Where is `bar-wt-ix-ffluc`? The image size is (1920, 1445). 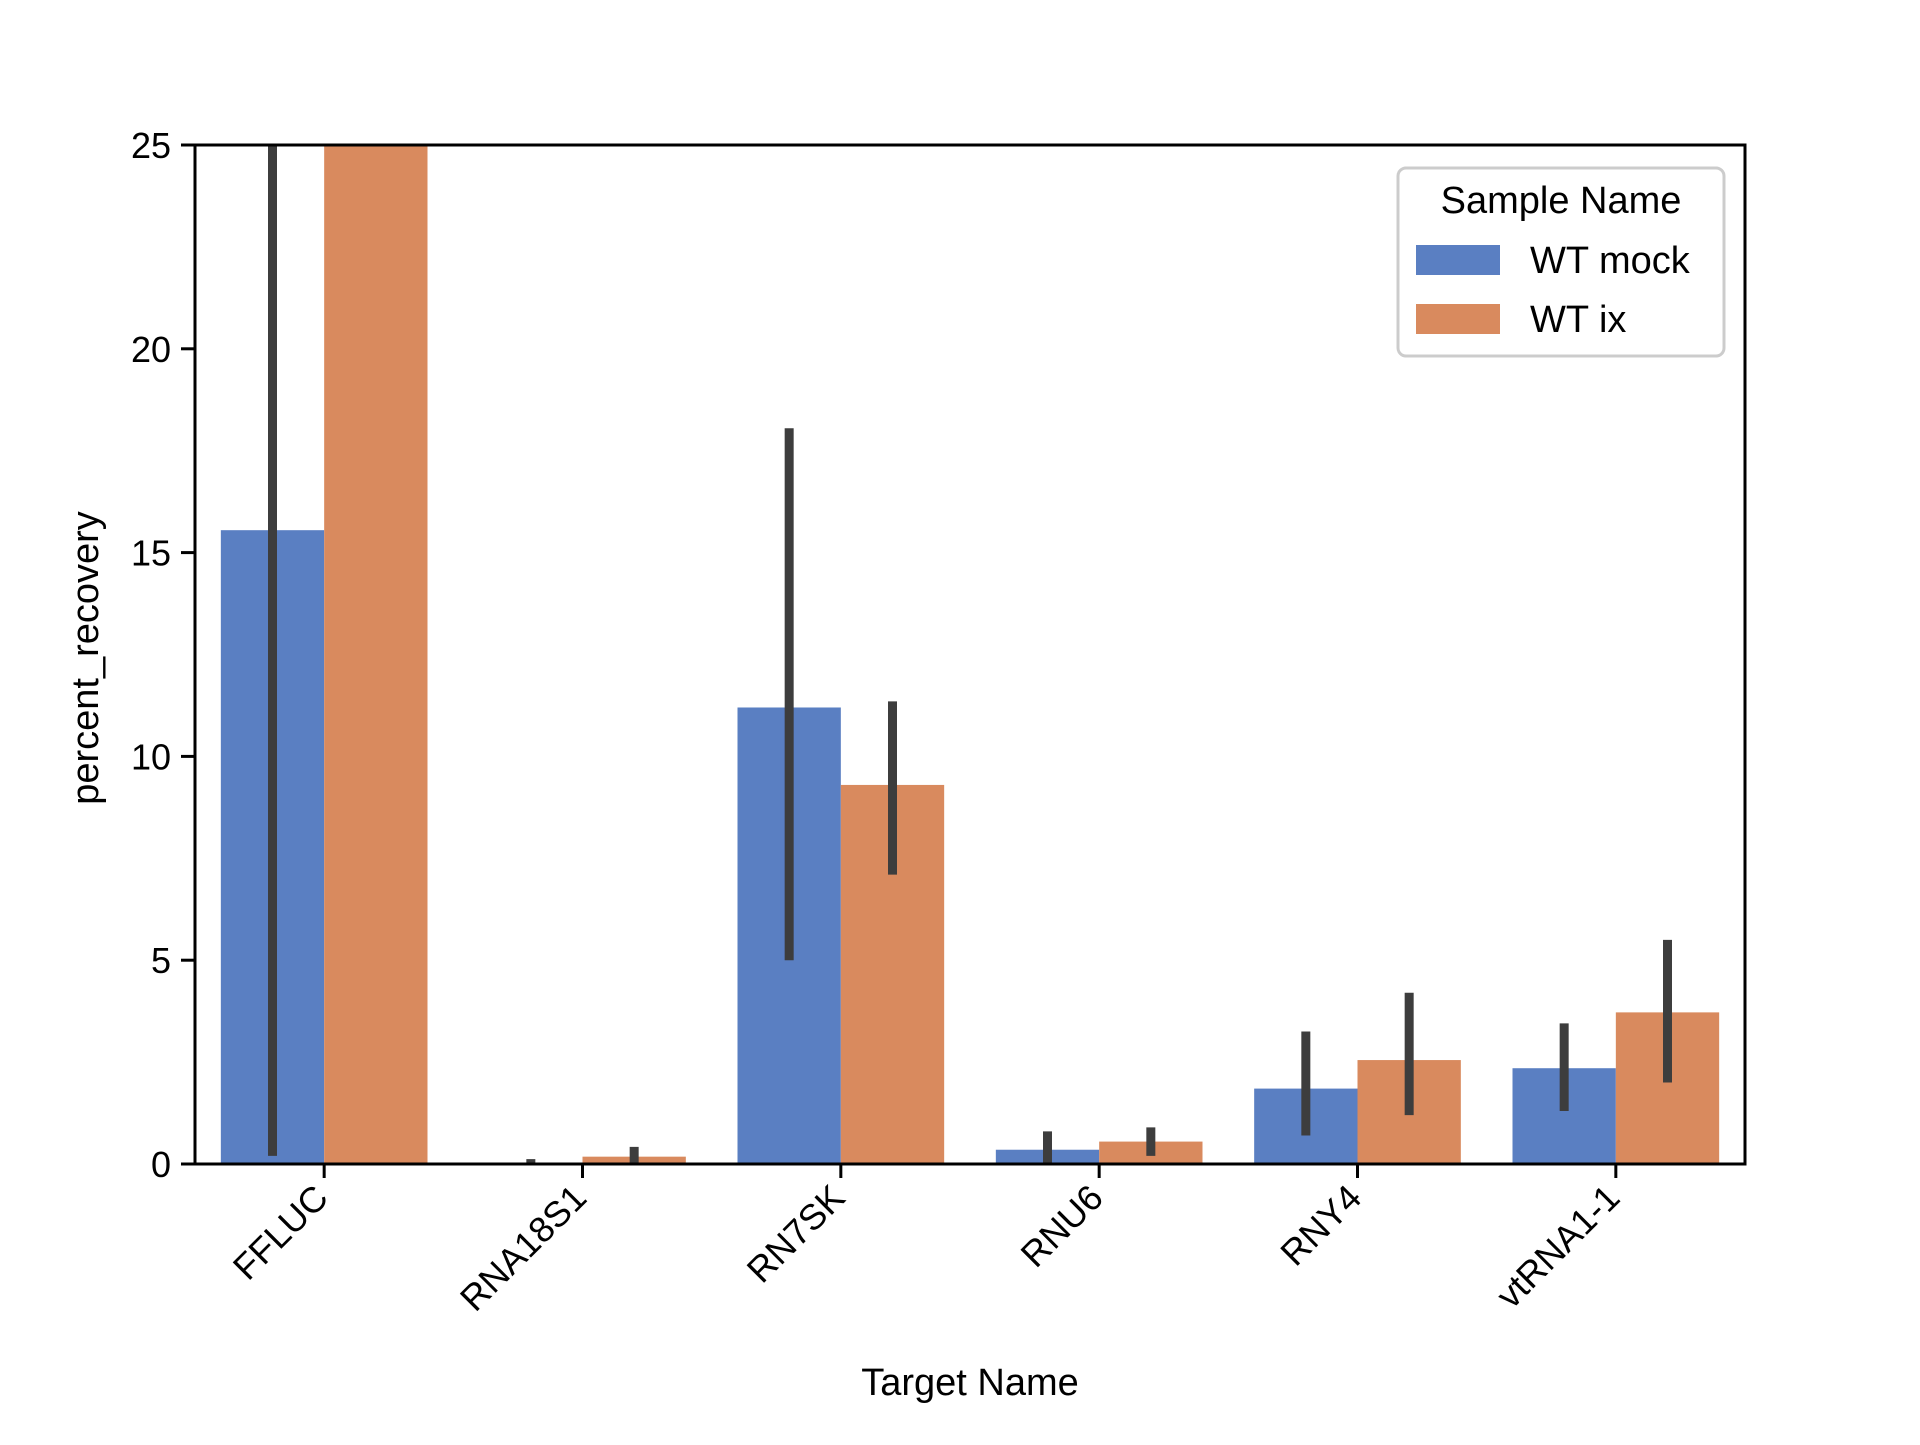
bar-wt-ix-ffluc is located at coordinates (376, 654).